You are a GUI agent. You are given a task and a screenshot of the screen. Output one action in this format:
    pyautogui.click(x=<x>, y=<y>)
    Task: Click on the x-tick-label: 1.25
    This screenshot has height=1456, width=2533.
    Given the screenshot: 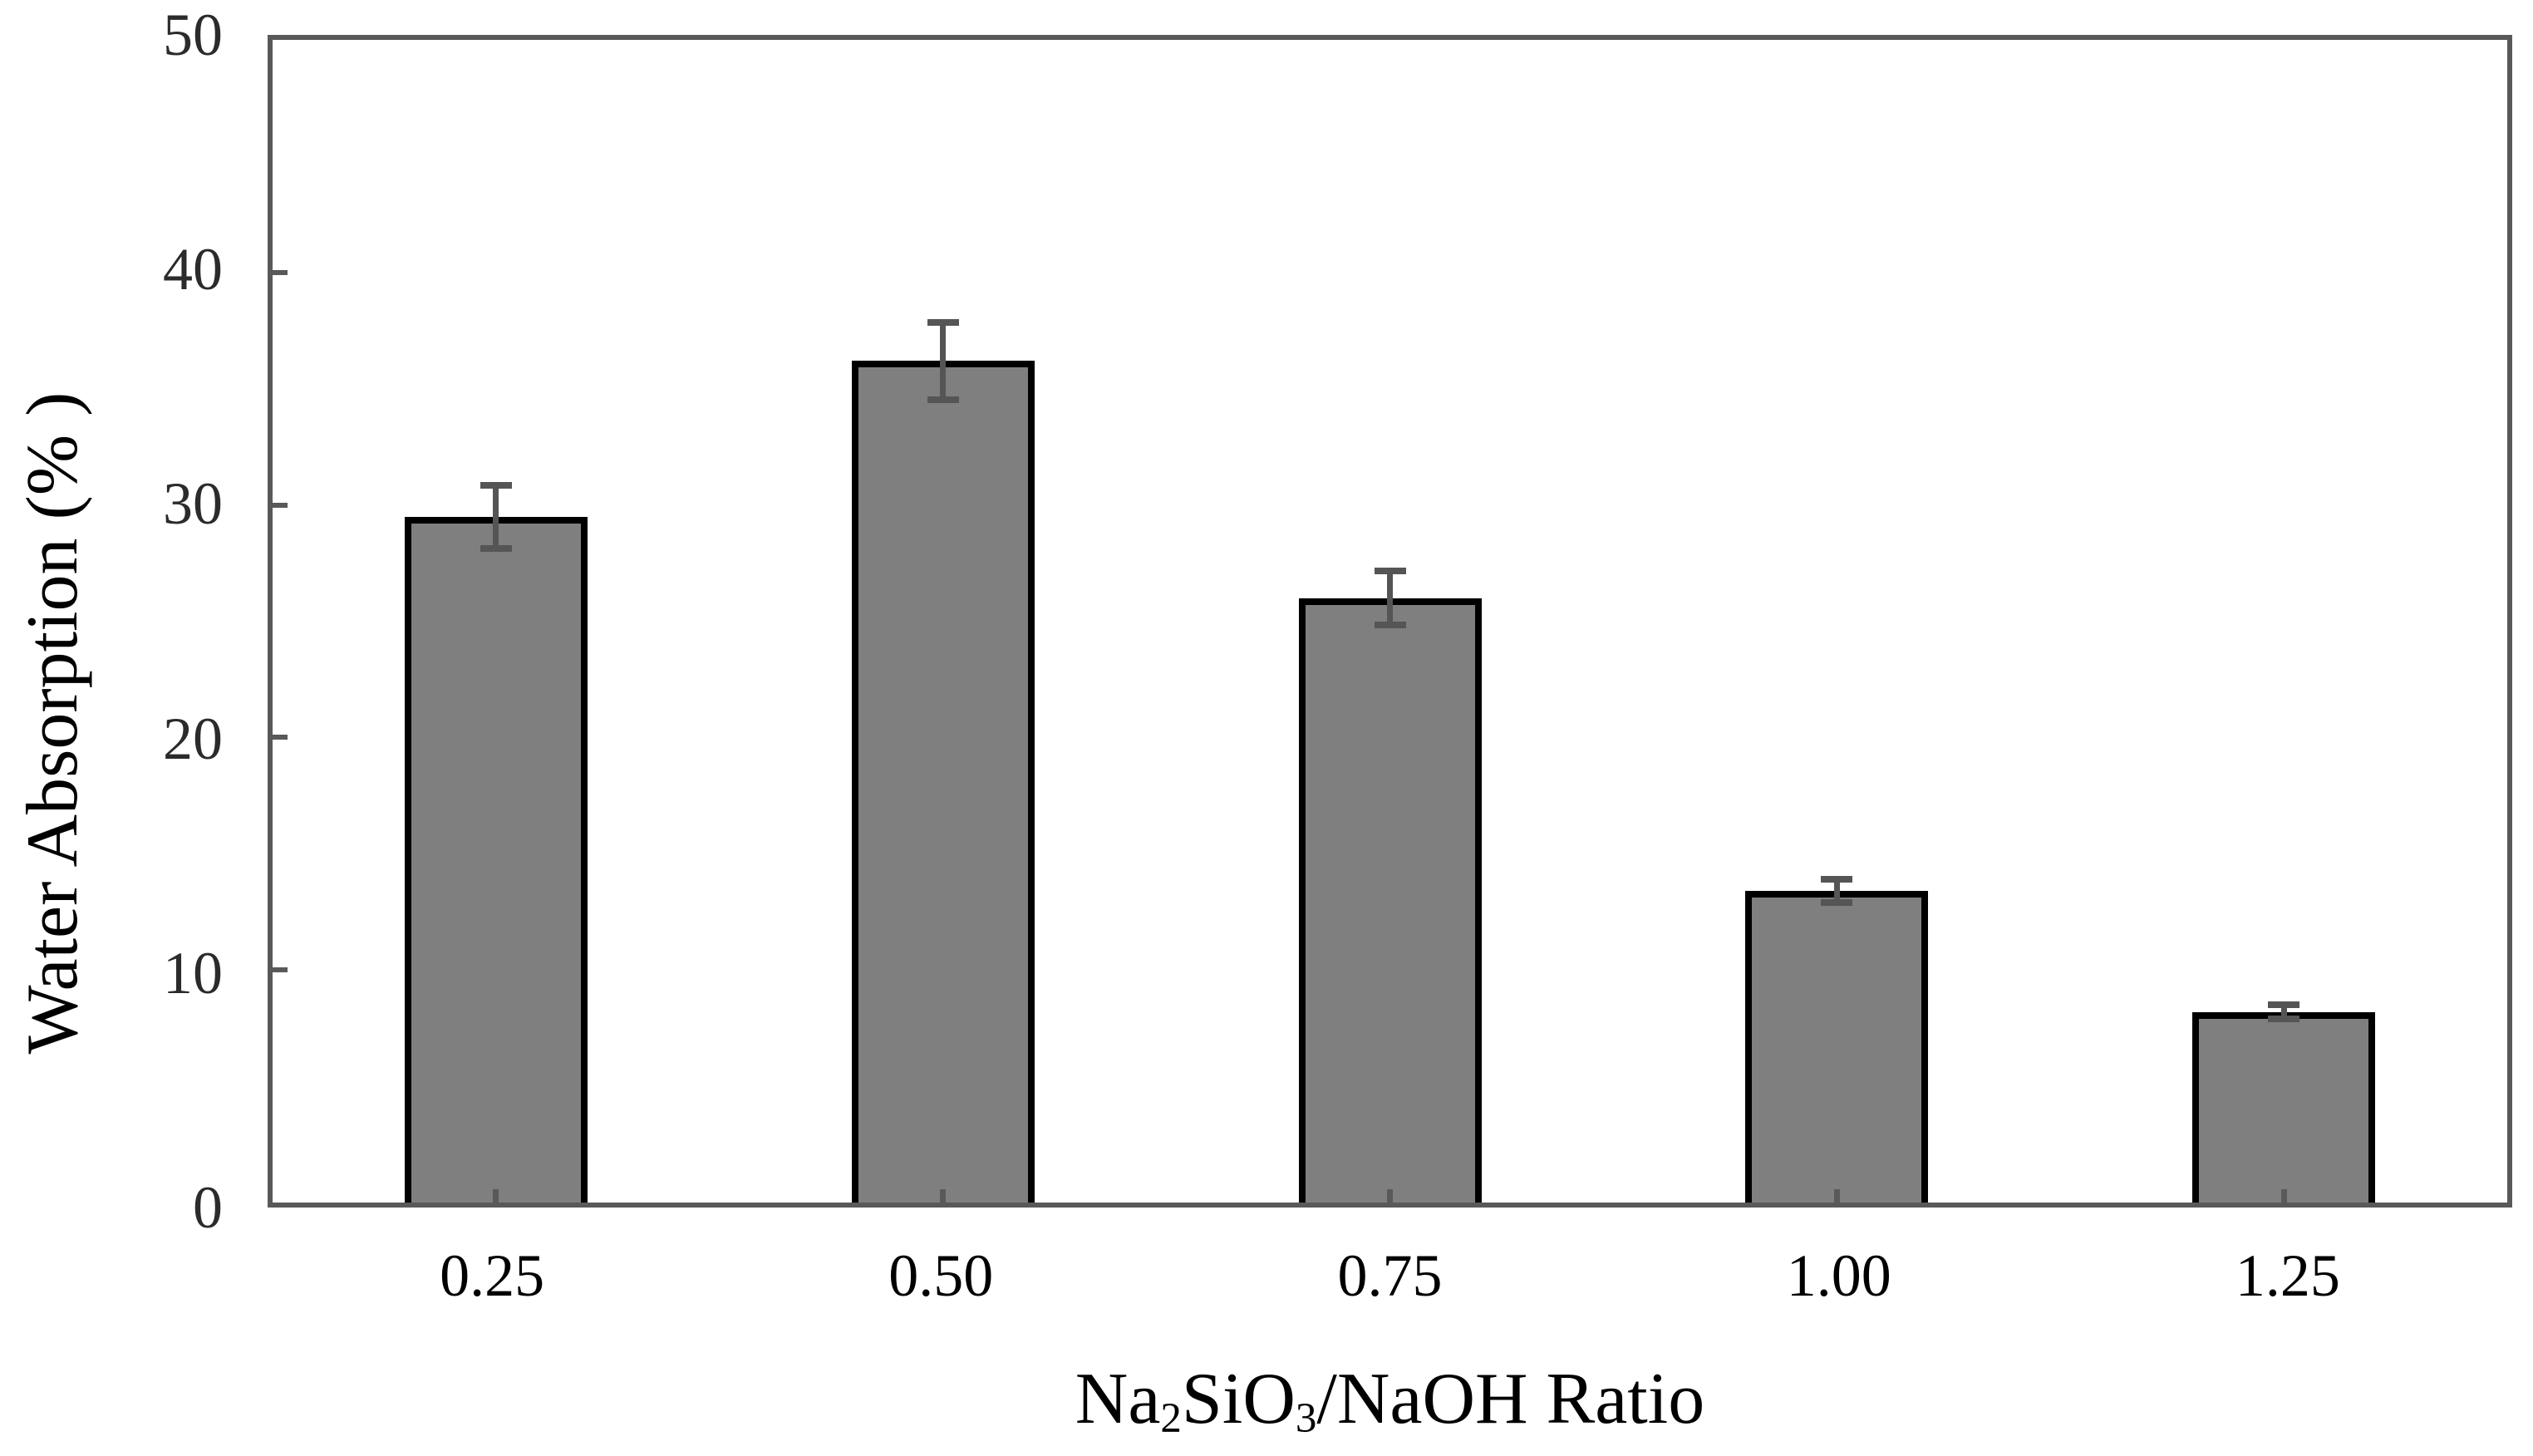 What is the action you would take?
    pyautogui.click(x=2287, y=1275)
    